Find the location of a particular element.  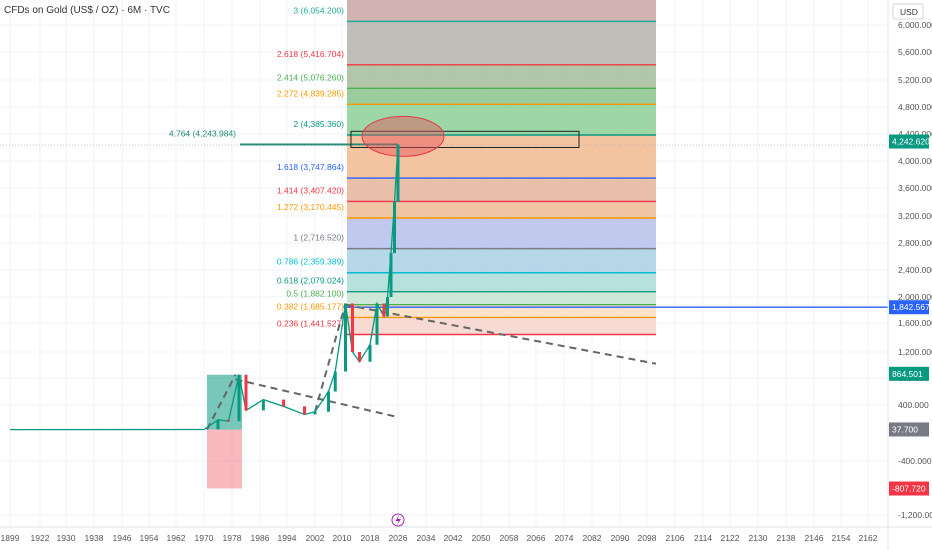

fib-level-label: 2.414 (5,076.260) is located at coordinates (310, 77).